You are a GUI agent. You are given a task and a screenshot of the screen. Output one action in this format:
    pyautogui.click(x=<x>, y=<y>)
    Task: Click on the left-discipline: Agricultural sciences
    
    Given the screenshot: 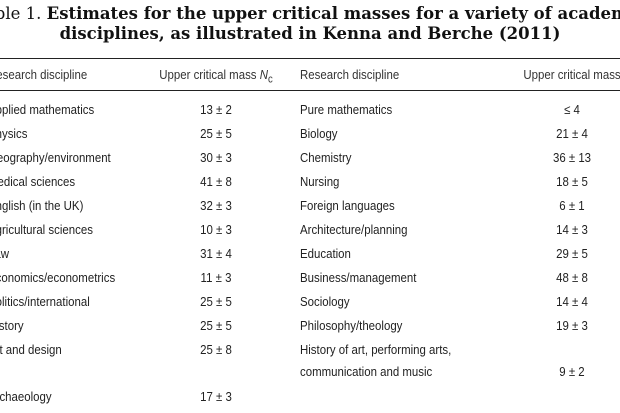 What is the action you would take?
    pyautogui.click(x=46, y=229)
    